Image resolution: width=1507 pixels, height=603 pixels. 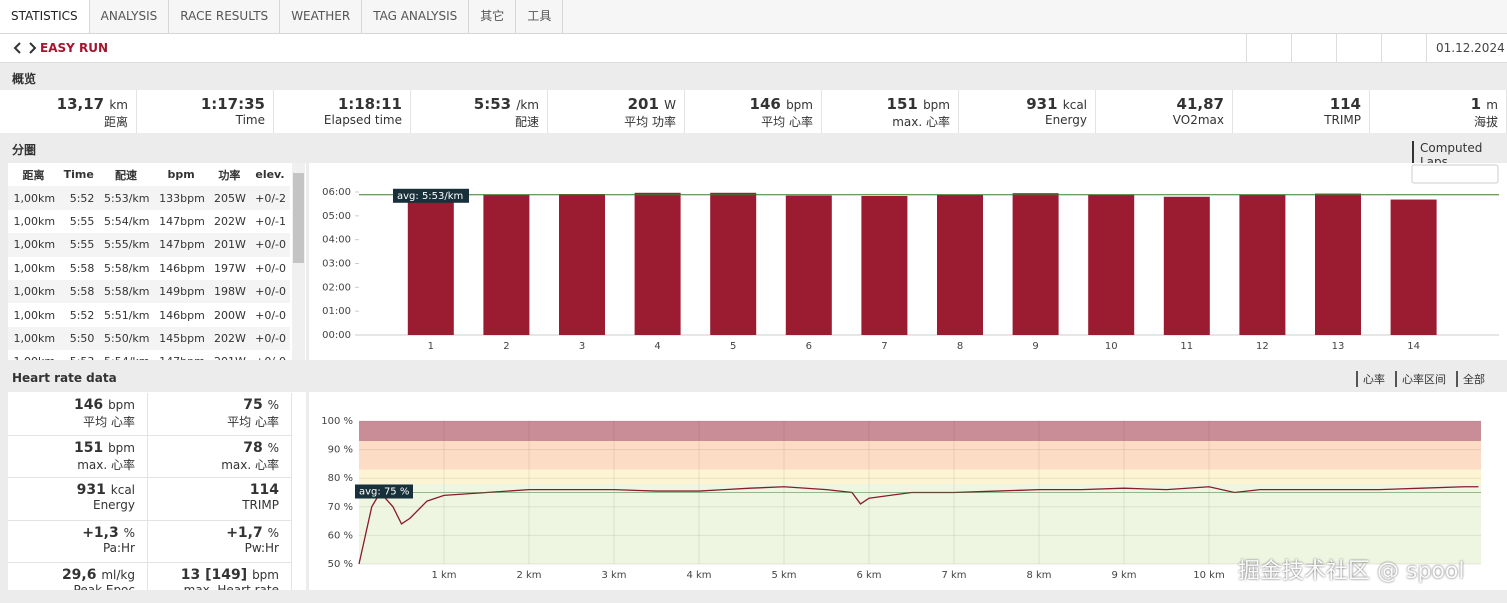 What do you see at coordinates (1342, 120) in the screenshot?
I see `stat-label: TRIMP` at bounding box center [1342, 120].